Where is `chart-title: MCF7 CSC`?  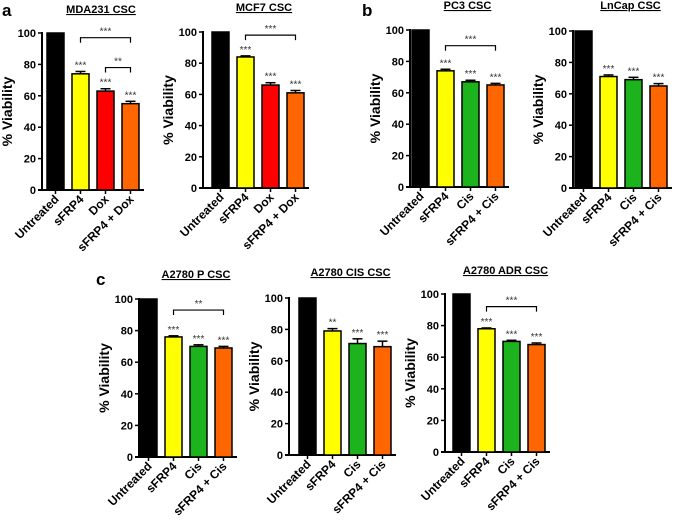
chart-title: MCF7 CSC is located at coordinates (264, 8).